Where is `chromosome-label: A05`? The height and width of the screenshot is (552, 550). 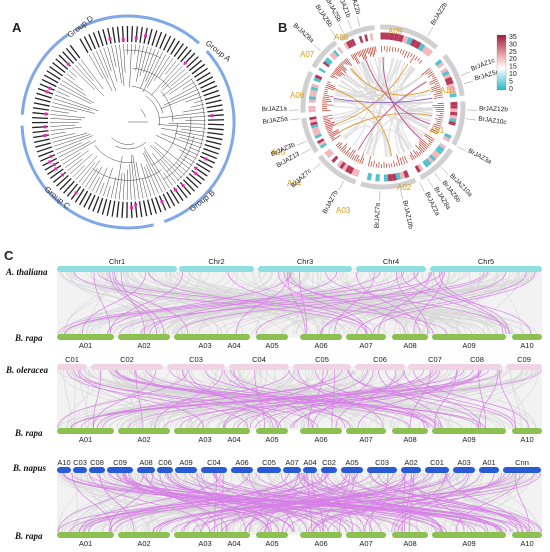
chromosome-label: A05 is located at coordinates (271, 345).